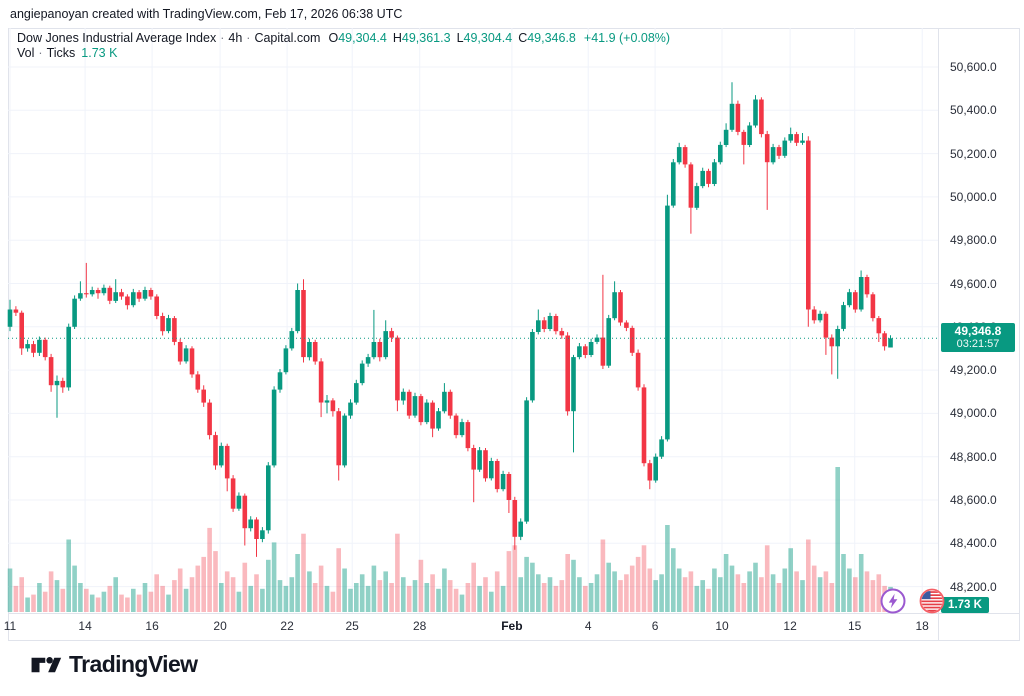 The image size is (1024, 696). What do you see at coordinates (513, 28) in the screenshot?
I see `frame-top-border` at bounding box center [513, 28].